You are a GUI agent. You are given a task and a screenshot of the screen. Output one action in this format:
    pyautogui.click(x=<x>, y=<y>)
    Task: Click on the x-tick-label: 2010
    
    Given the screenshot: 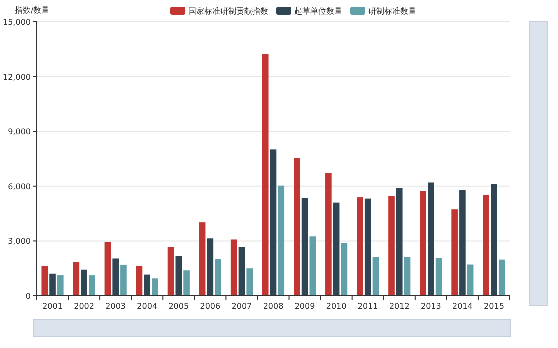 What is the action you would take?
    pyautogui.click(x=336, y=306)
    